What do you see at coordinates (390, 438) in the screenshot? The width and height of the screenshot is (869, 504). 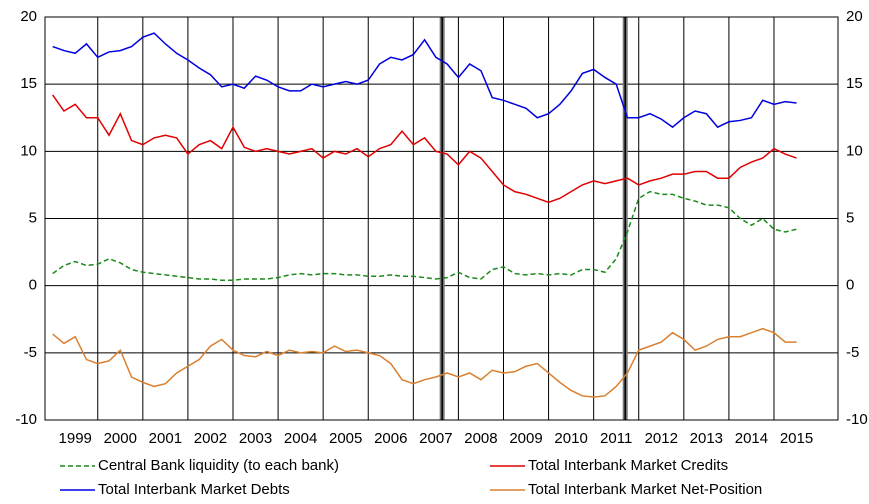 I see `x-tick-label: 2006` at bounding box center [390, 438].